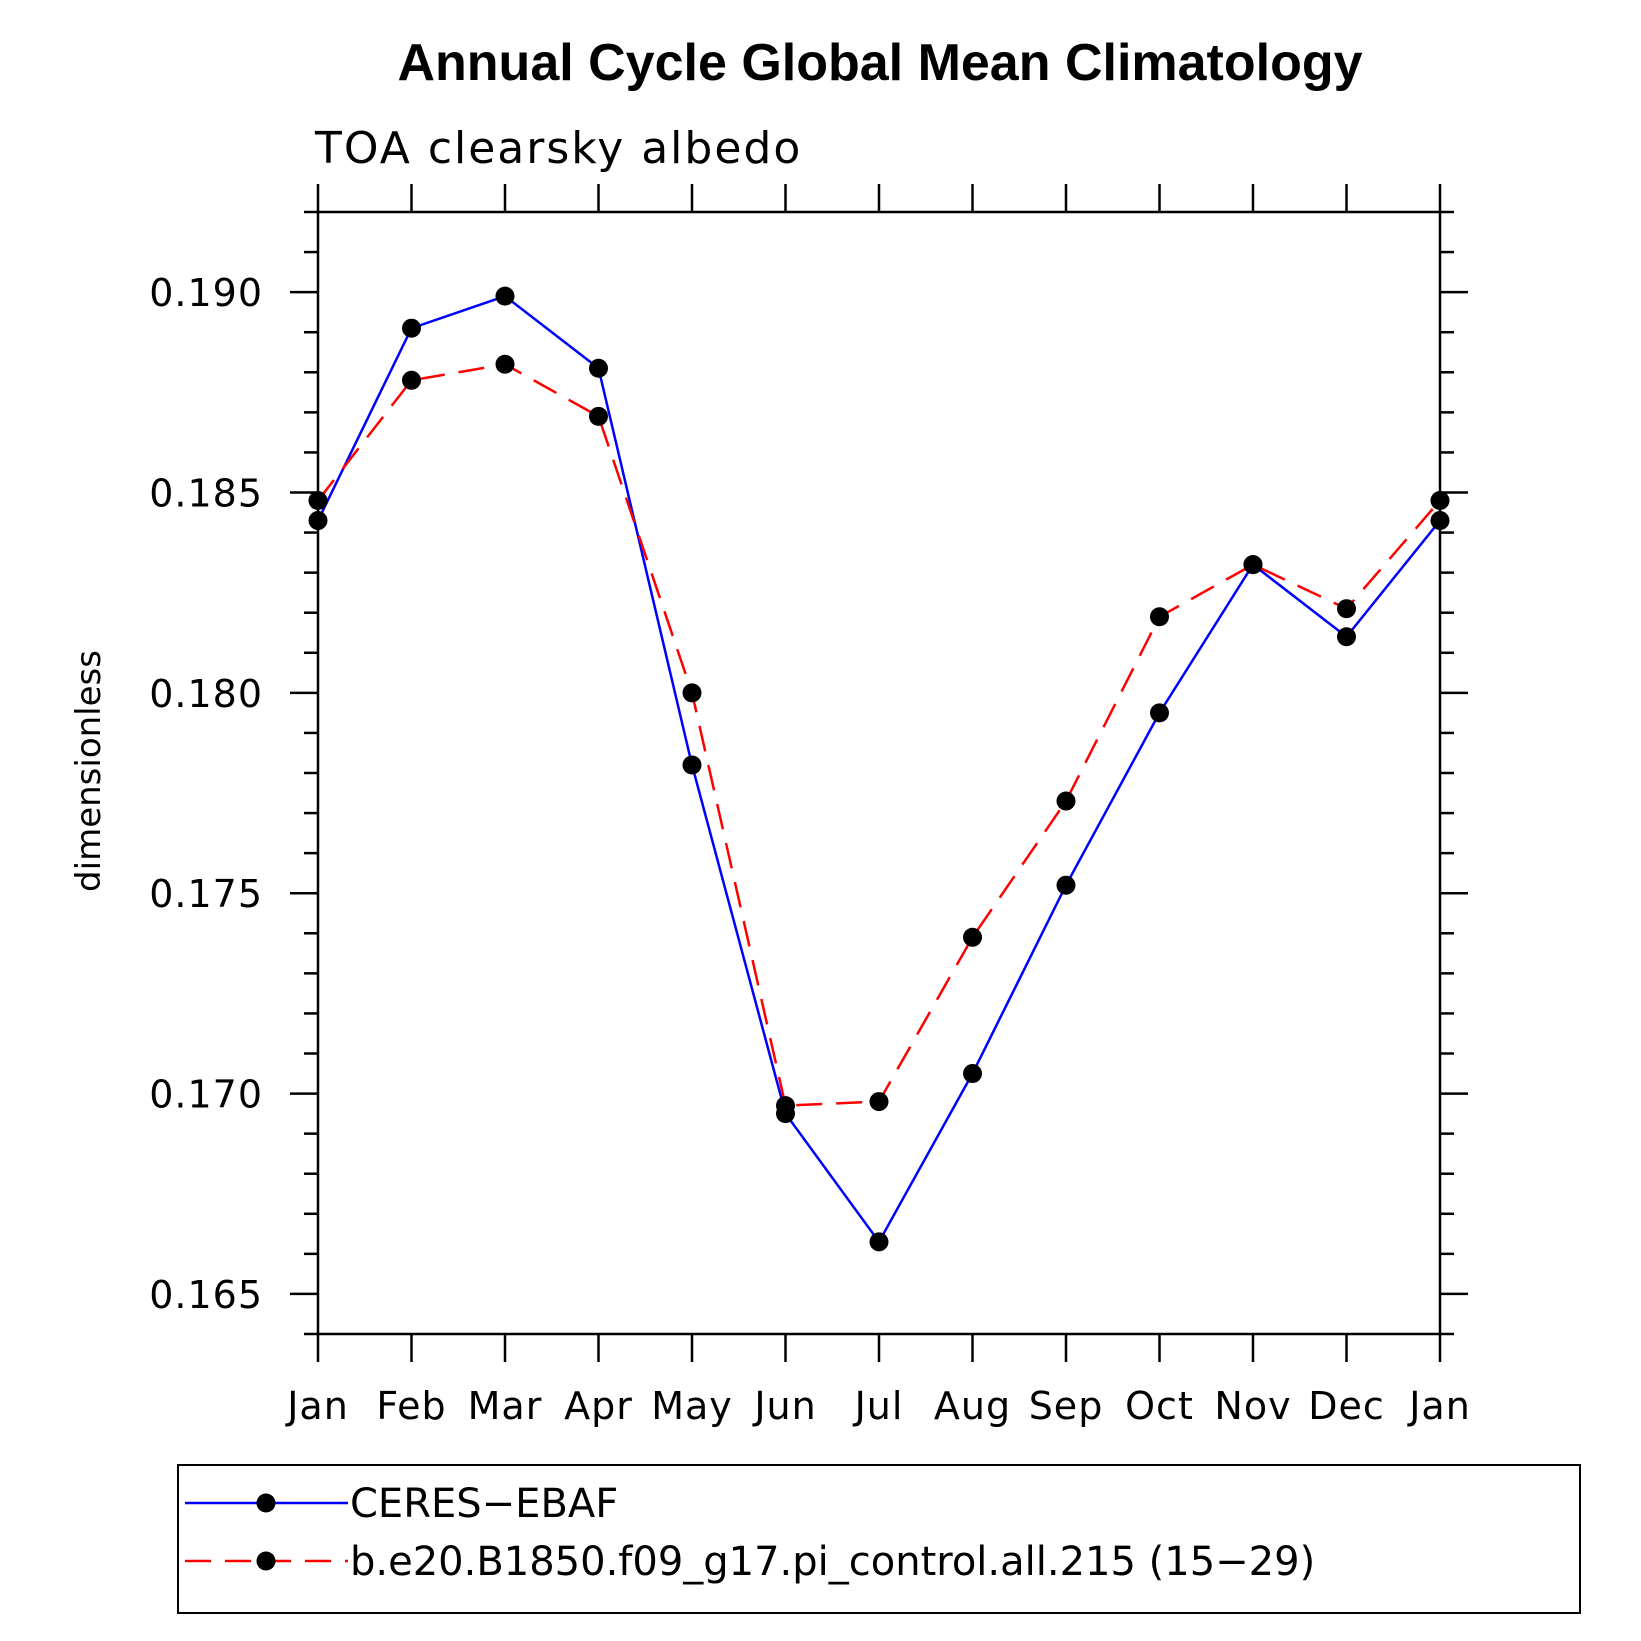  Describe the element at coordinates (206, 1295) in the screenshot. I see `y-tick-label: 0.165` at that location.